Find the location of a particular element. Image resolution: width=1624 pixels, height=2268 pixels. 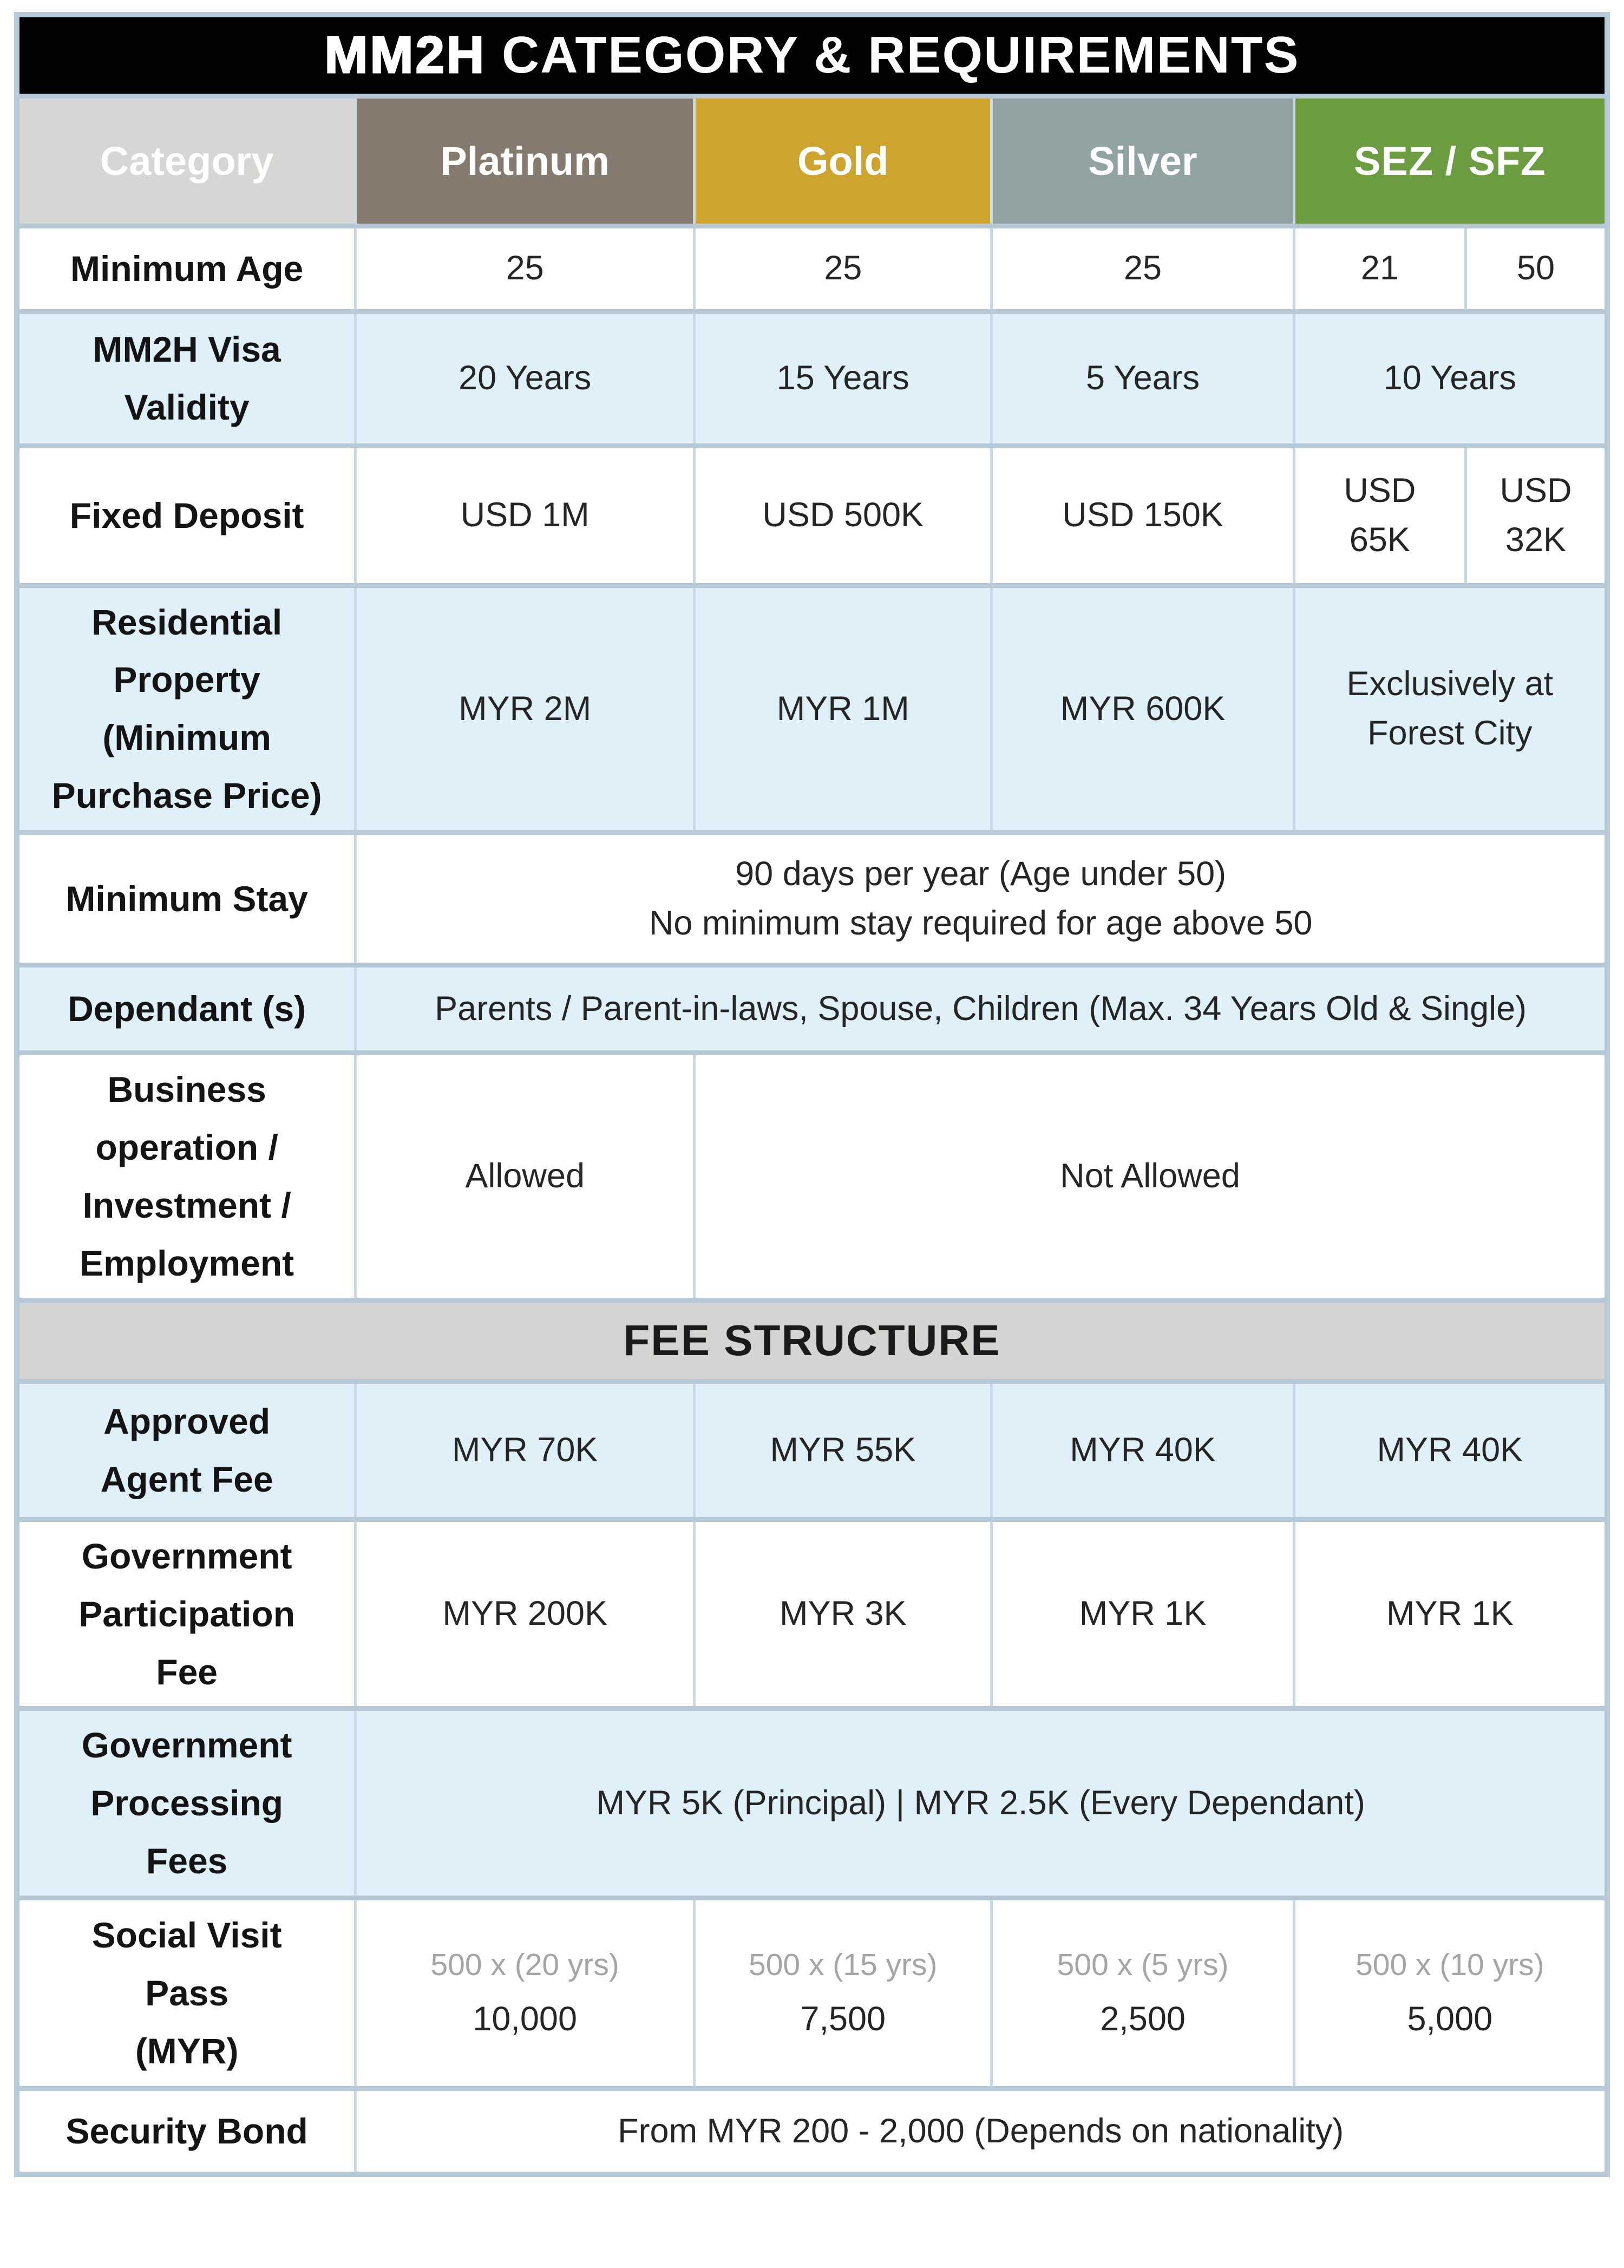

social-visit-pass-platinum-formula: 500 x (20 yrs) is located at coordinates (524, 1964).